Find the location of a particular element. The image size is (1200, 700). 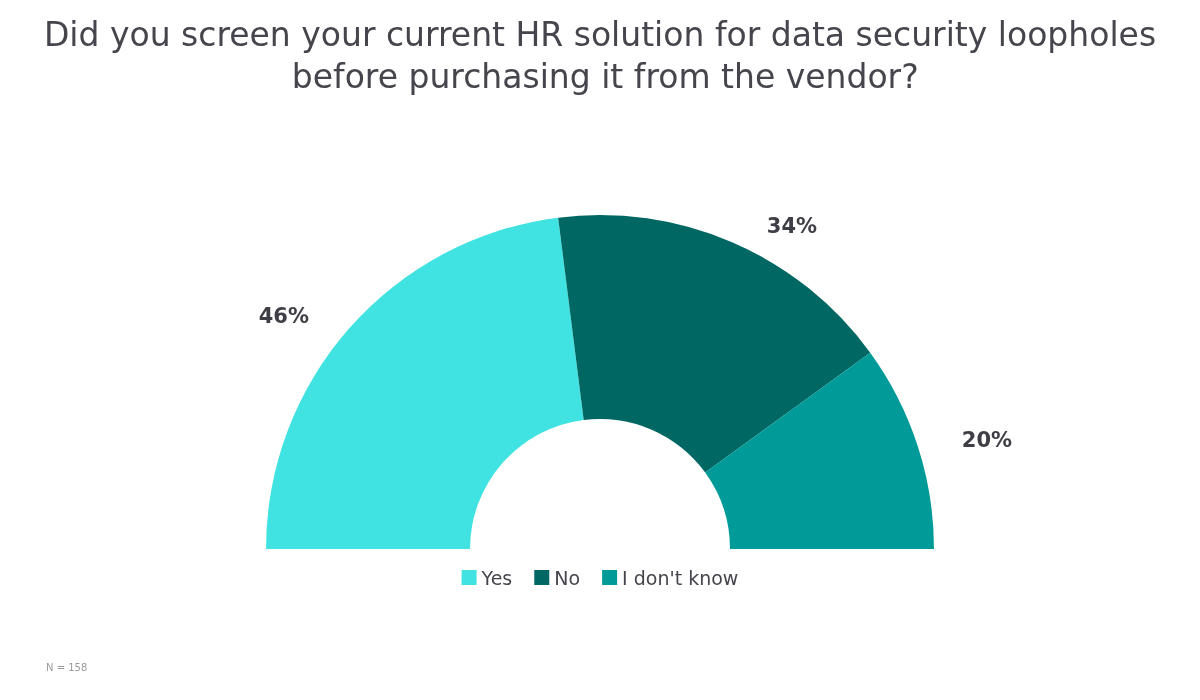

legend-label: Yes is located at coordinates (496, 577).